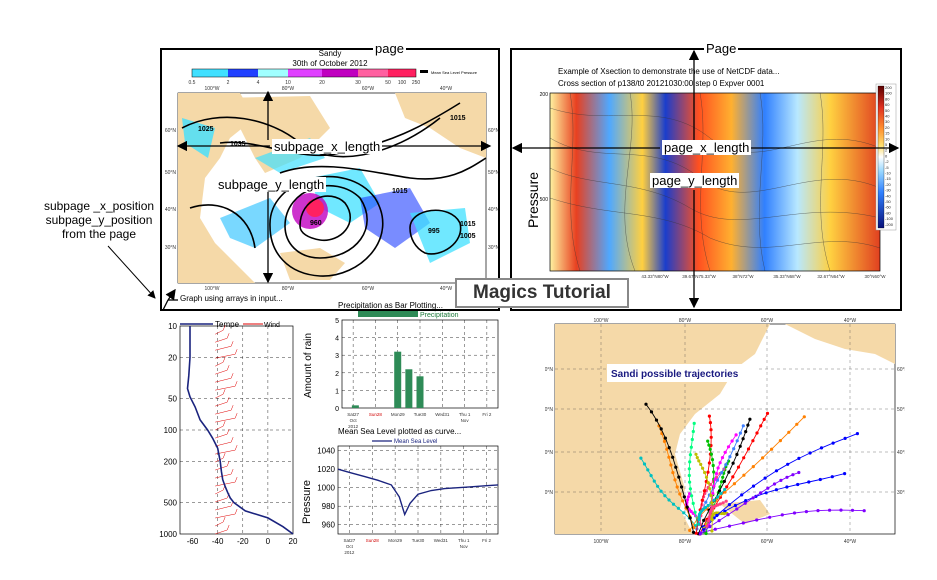 This screenshot has height=580, width=937. What do you see at coordinates (258, 83) in the screenshot?
I see `legend-tick: 4` at bounding box center [258, 83].